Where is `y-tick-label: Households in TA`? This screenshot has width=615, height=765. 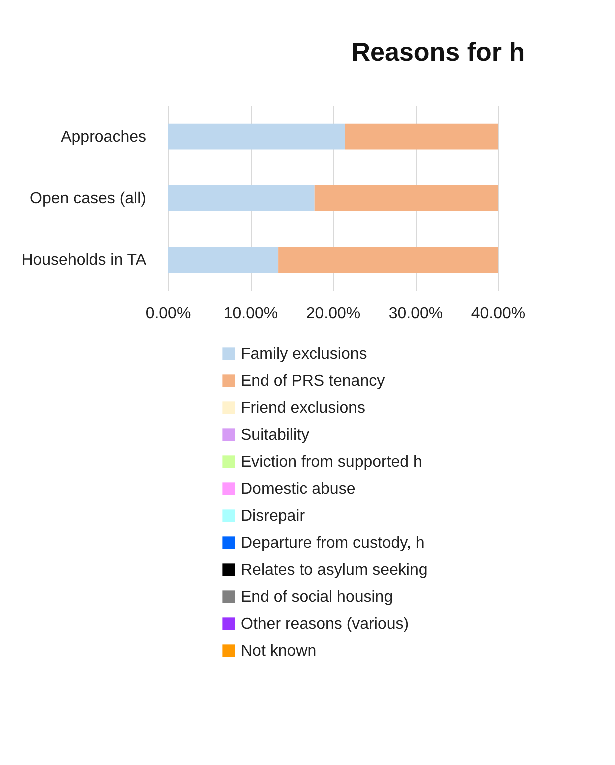
y-tick-label: Households in TA is located at coordinates (84, 261).